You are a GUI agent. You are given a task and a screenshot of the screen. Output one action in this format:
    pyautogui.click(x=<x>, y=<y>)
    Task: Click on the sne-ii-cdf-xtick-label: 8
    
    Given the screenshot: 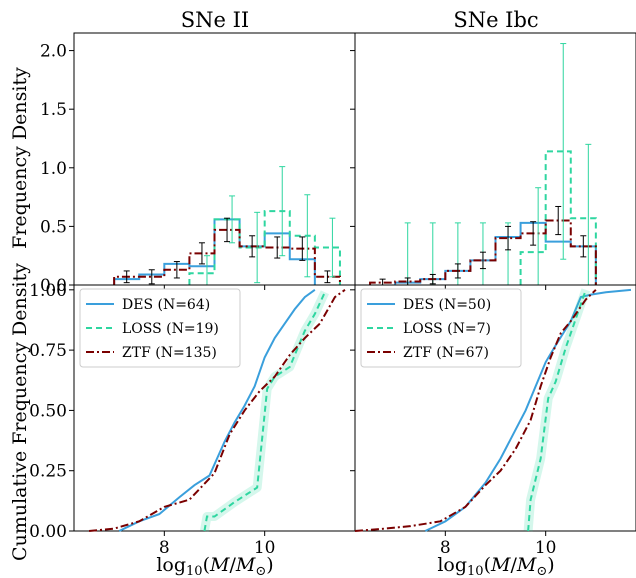 What is the action you would take?
    pyautogui.click(x=164, y=548)
    